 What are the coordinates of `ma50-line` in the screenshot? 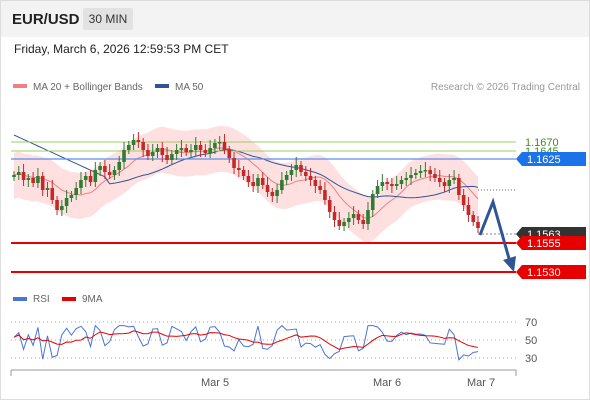 It's located at (246, 166).